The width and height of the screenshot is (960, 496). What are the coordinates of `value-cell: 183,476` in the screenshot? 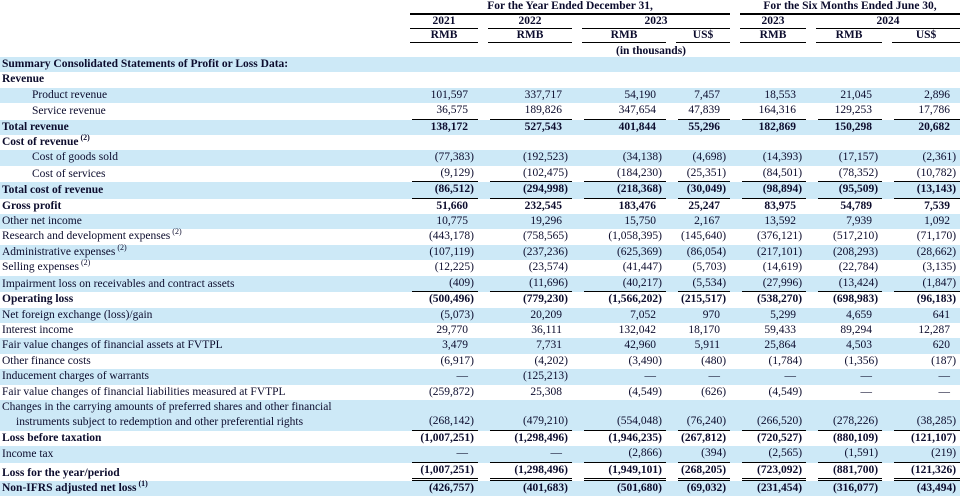 It's located at (637, 205).